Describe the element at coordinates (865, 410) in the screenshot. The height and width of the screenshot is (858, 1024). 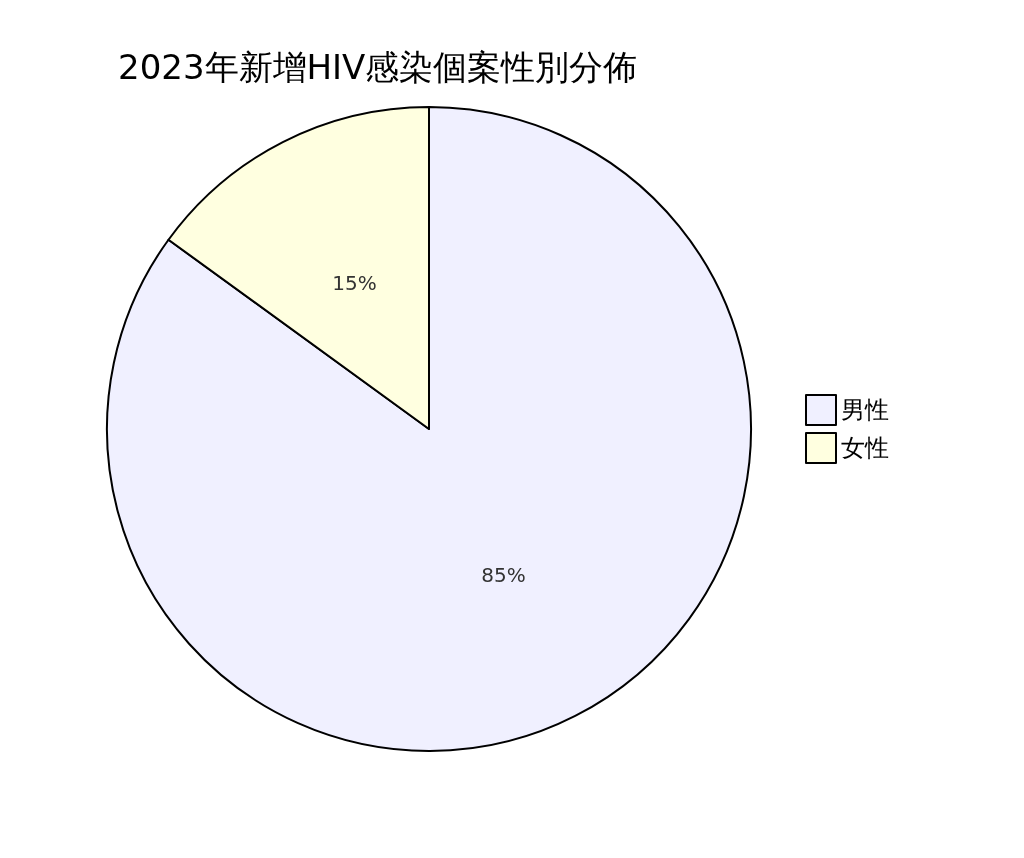
I see `legend-label: 男性` at that location.